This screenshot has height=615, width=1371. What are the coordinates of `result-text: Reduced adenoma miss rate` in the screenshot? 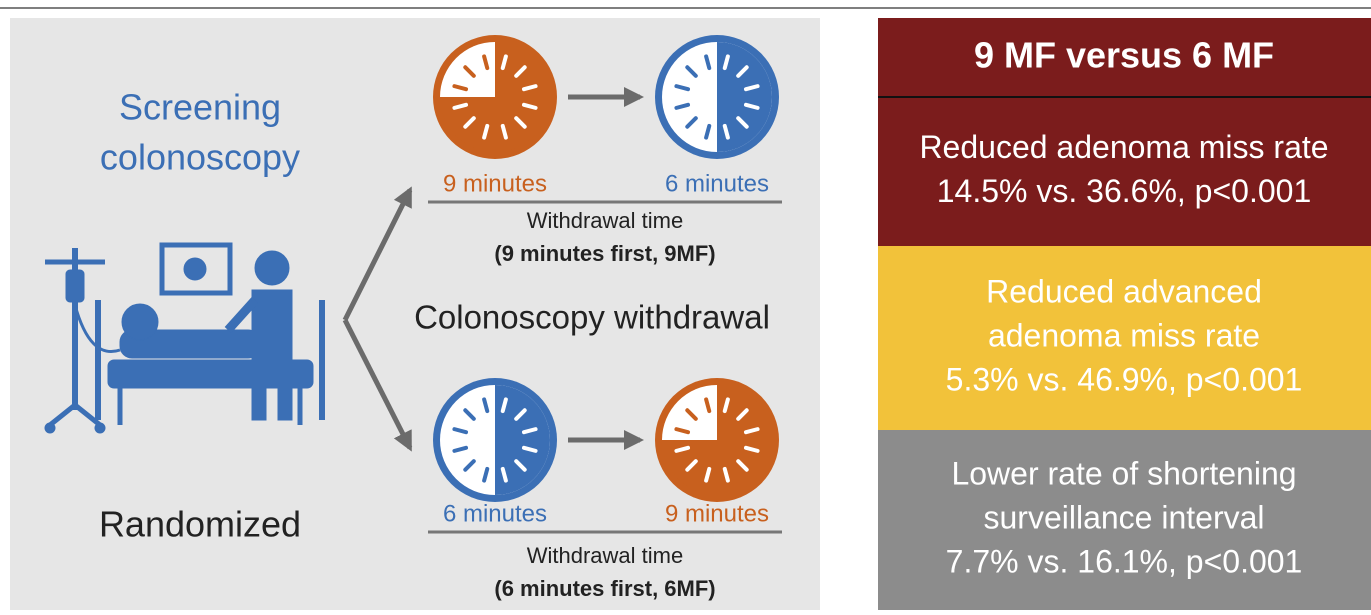 It's located at (1123, 147).